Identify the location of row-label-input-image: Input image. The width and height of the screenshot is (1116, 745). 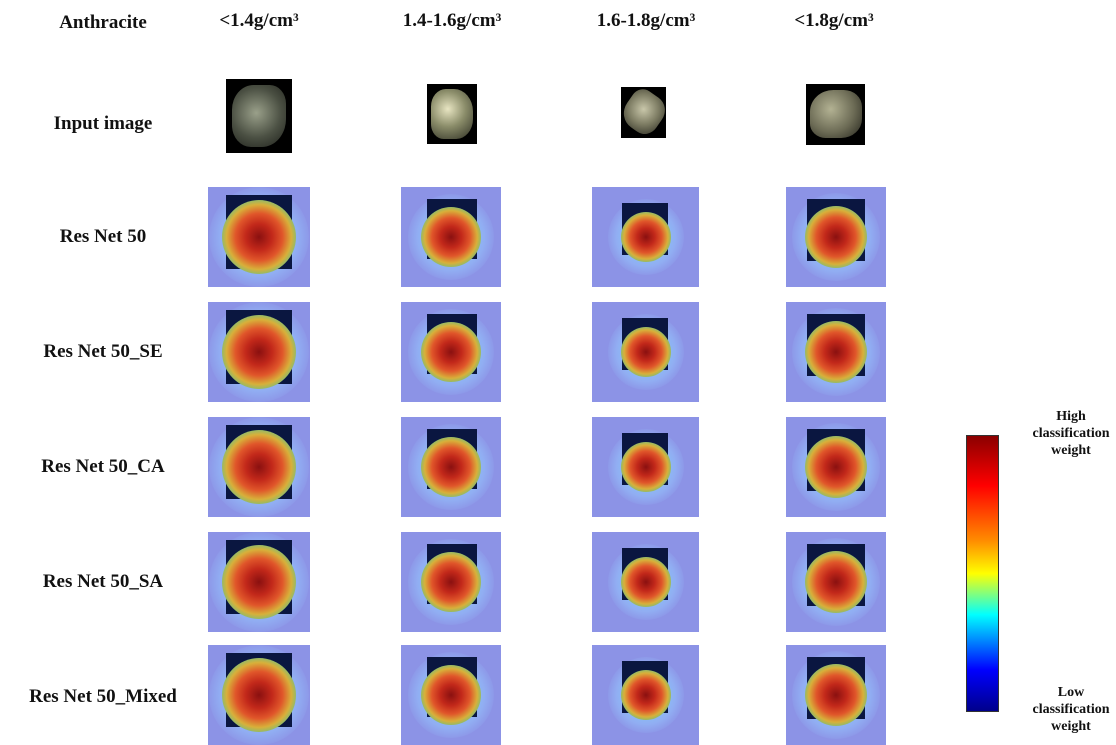
(103, 123).